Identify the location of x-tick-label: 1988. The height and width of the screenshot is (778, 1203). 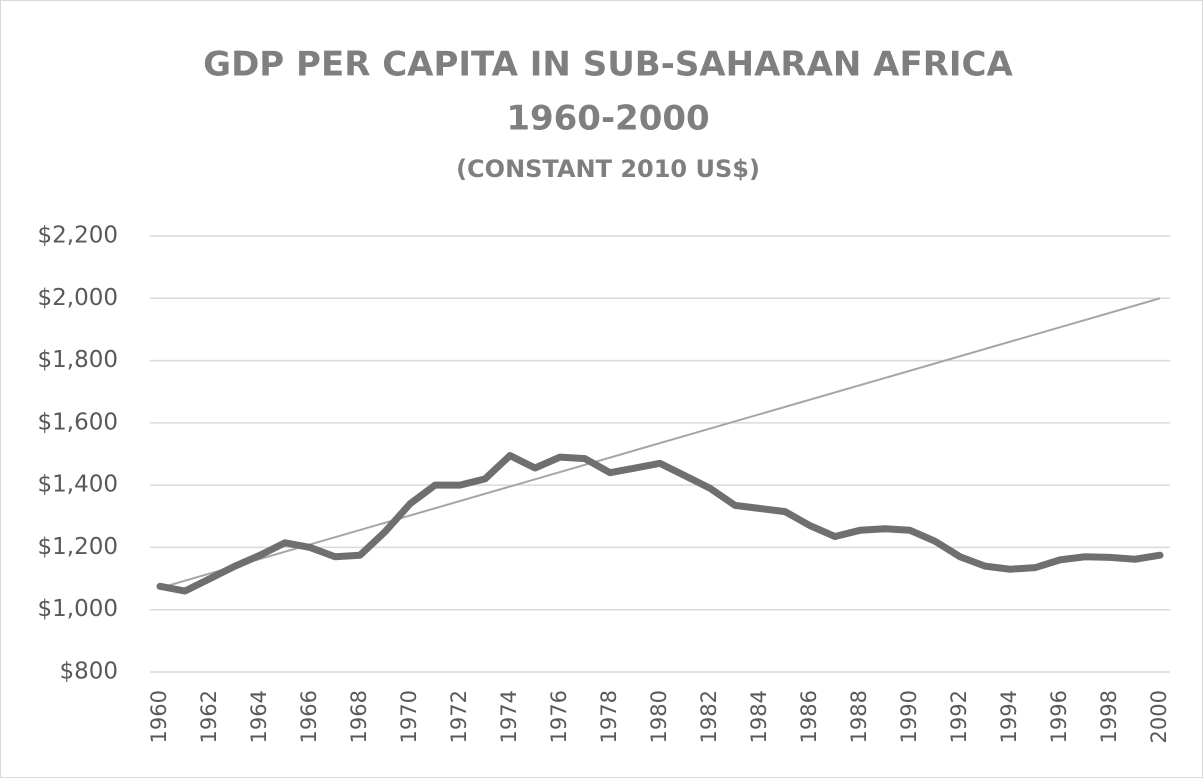
(859, 716).